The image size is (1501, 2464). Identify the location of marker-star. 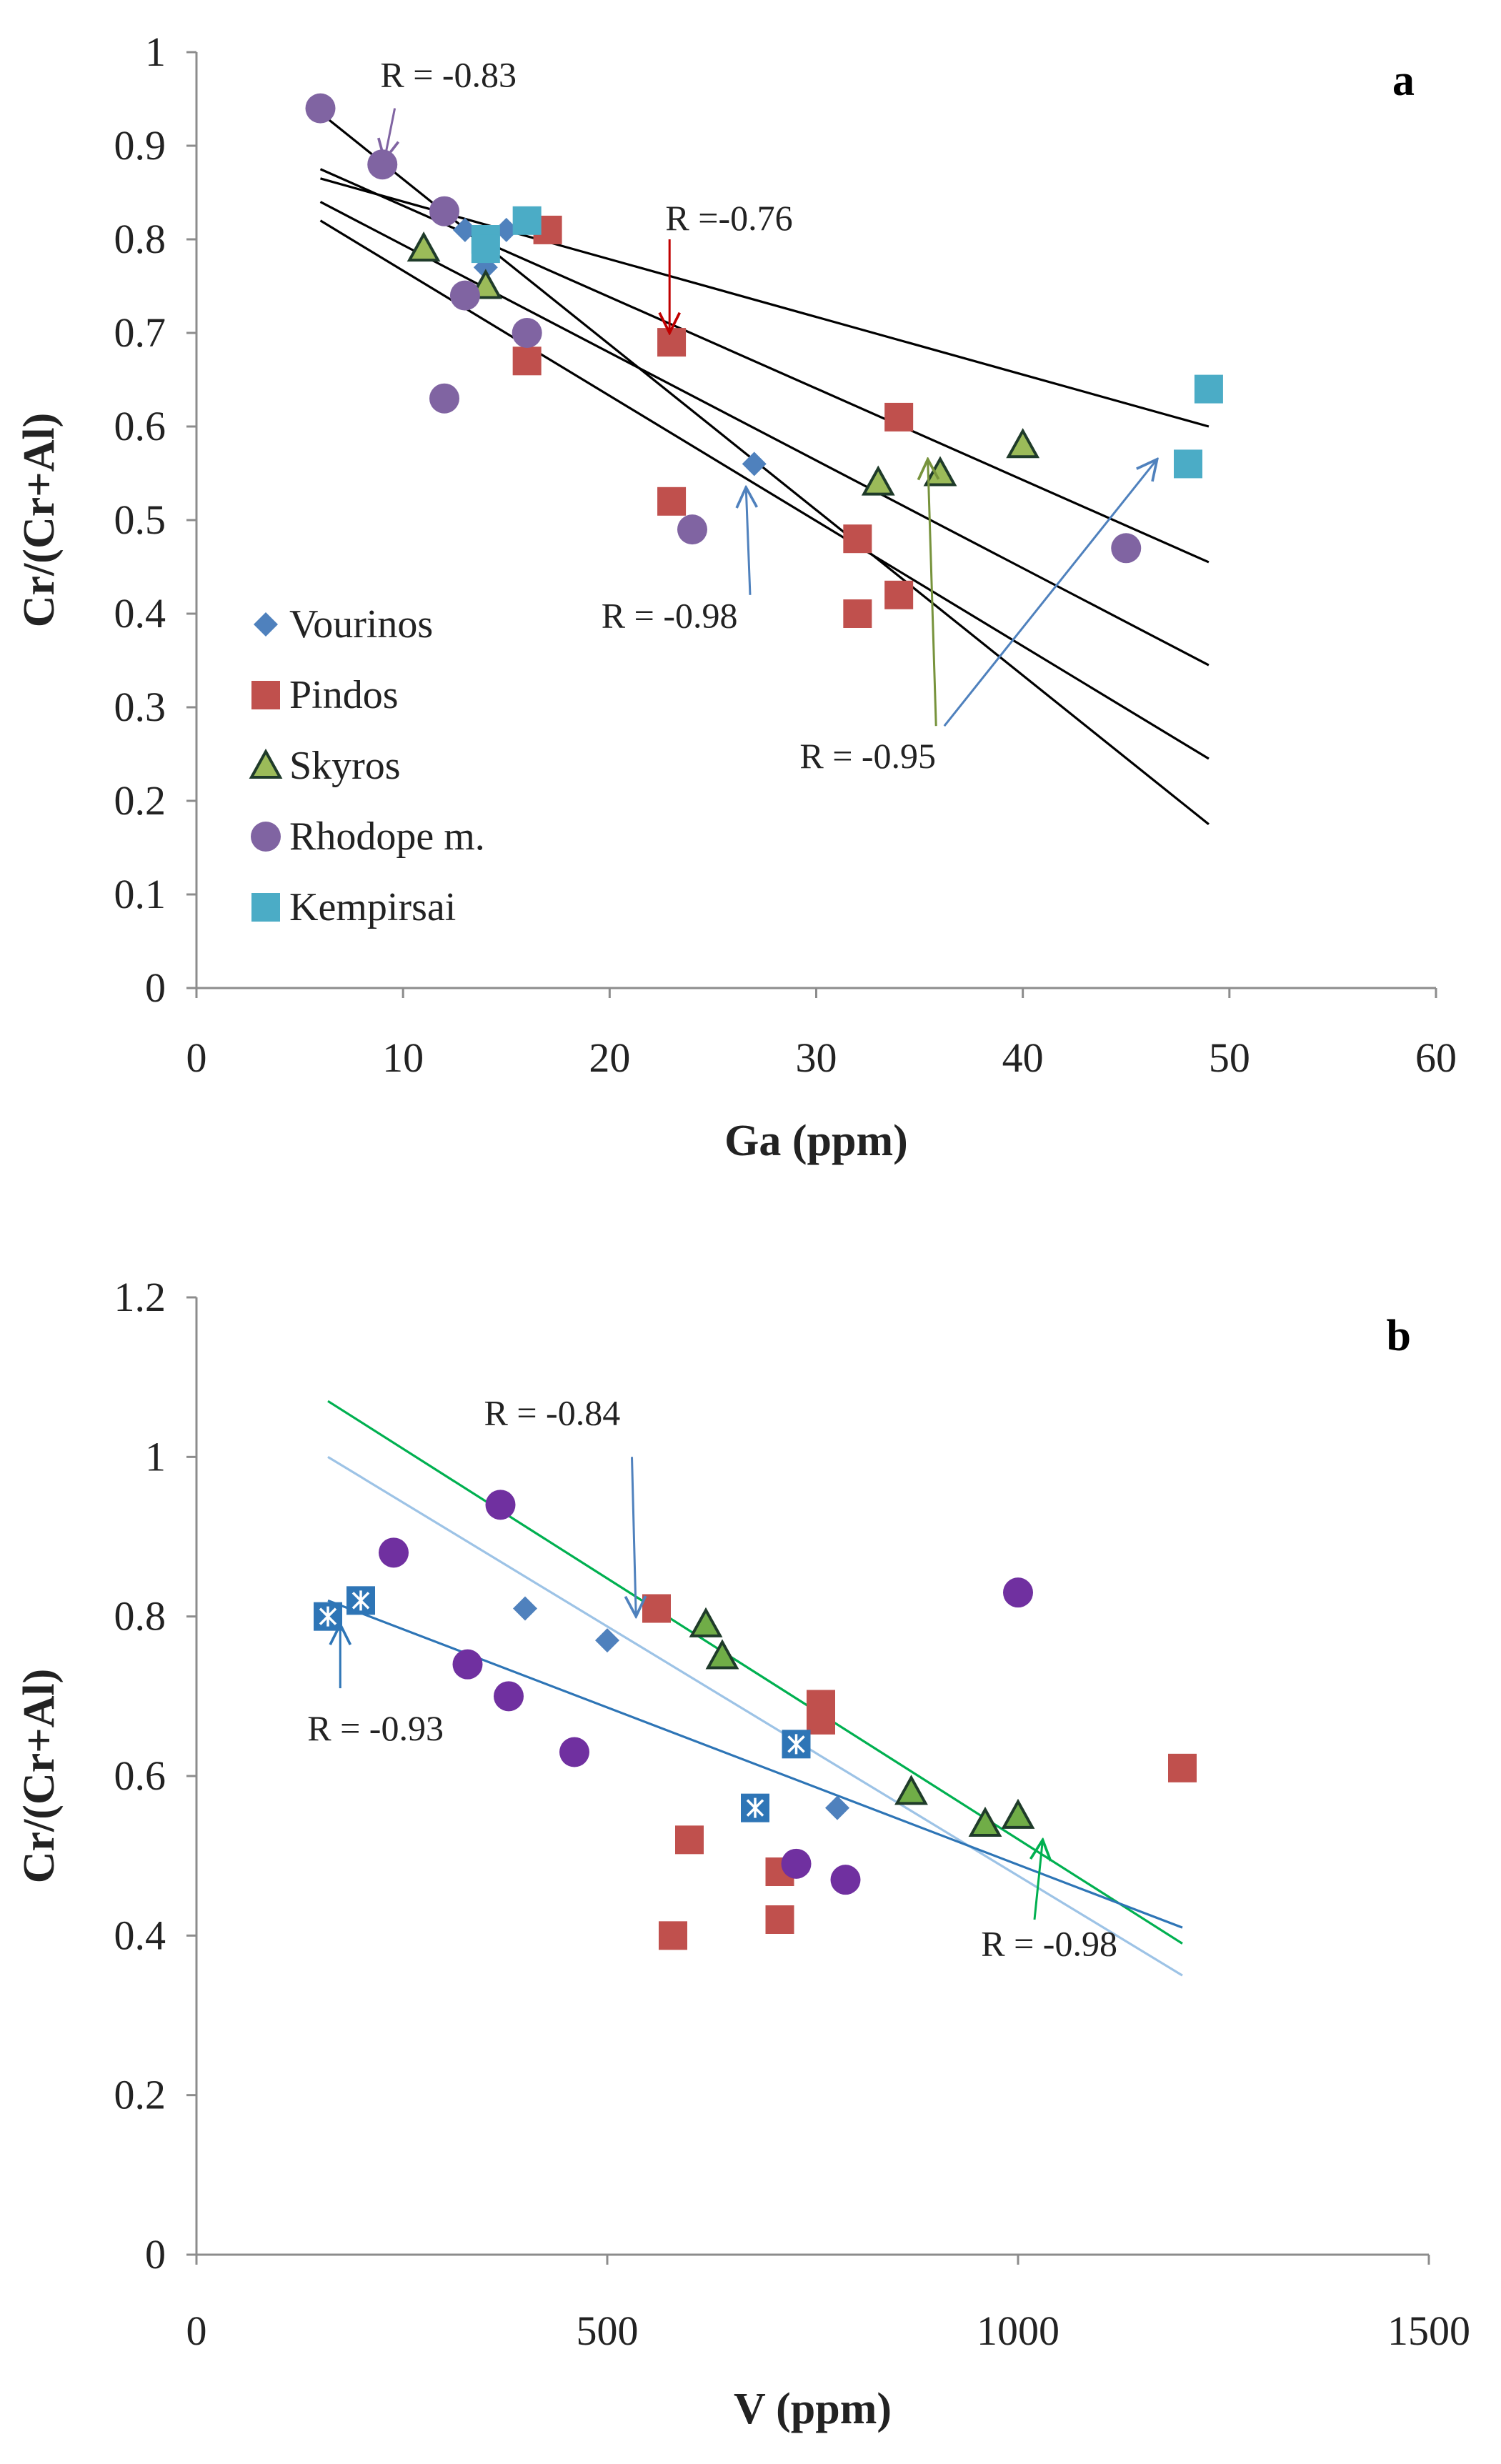
(755, 1807).